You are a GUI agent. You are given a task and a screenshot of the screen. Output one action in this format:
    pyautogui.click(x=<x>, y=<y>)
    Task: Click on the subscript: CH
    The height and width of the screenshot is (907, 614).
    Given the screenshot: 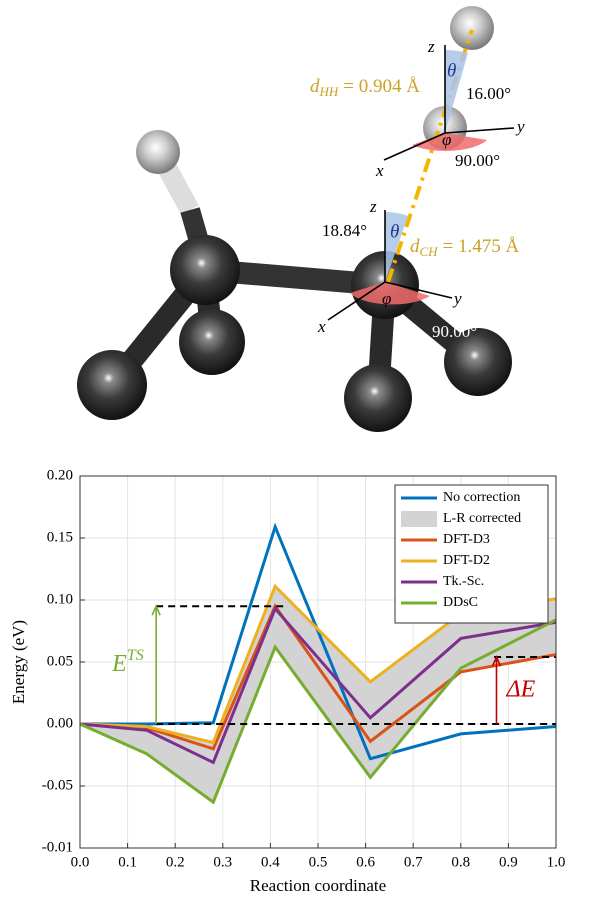 What is the action you would take?
    pyautogui.click(x=429, y=251)
    